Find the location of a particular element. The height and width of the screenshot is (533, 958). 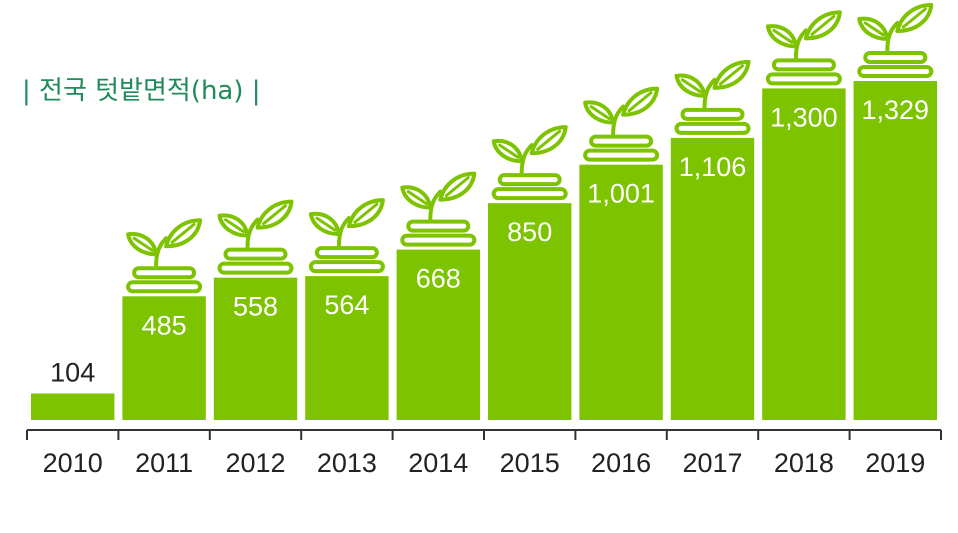

x-tick-label: 2012 is located at coordinates (255, 463).